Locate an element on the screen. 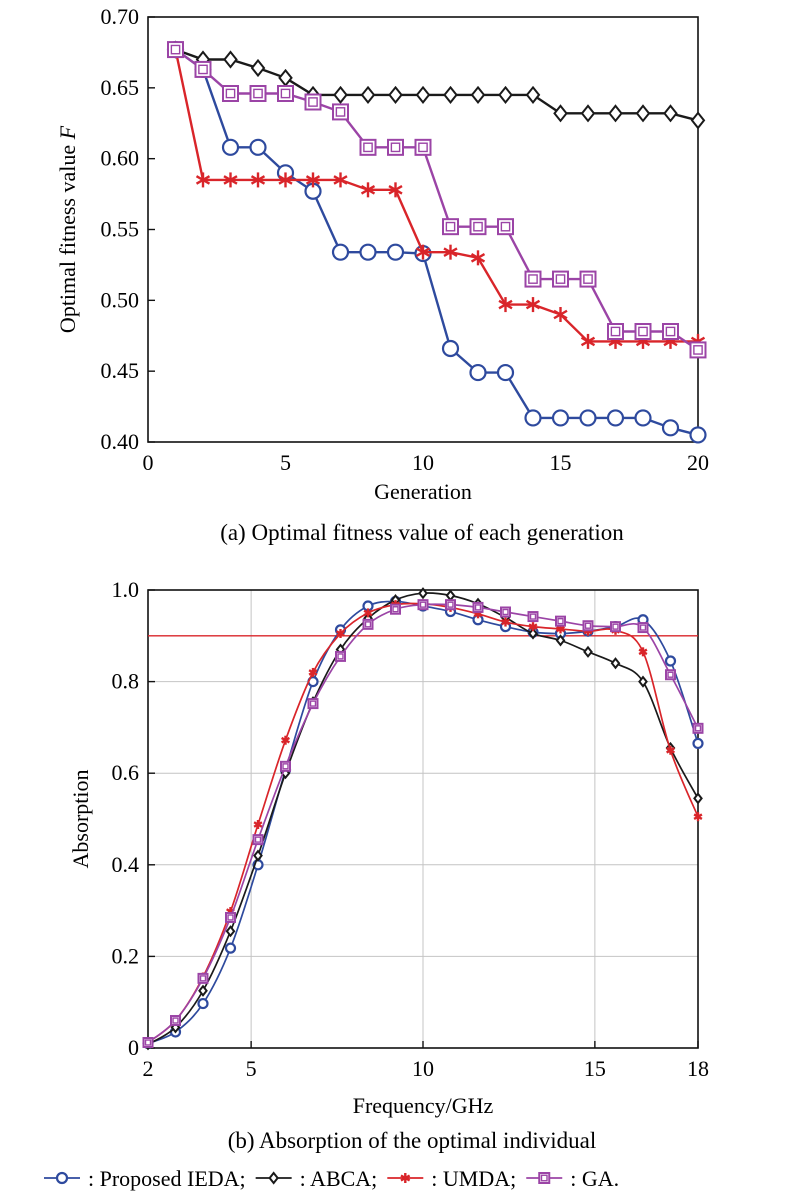 Image resolution: width=800 pixels, height=1203 pixels. a-y-axis-label: Optimal fitness value F is located at coordinates (67, 229).